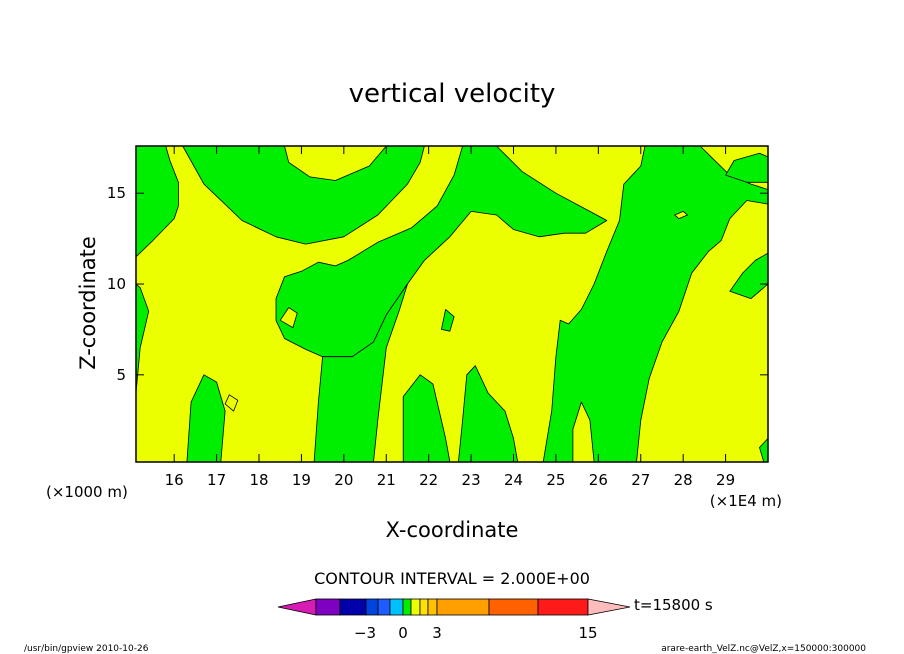 The height and width of the screenshot is (654, 904). Describe the element at coordinates (116, 193) in the screenshot. I see `y-tick-label-15: 15` at that location.